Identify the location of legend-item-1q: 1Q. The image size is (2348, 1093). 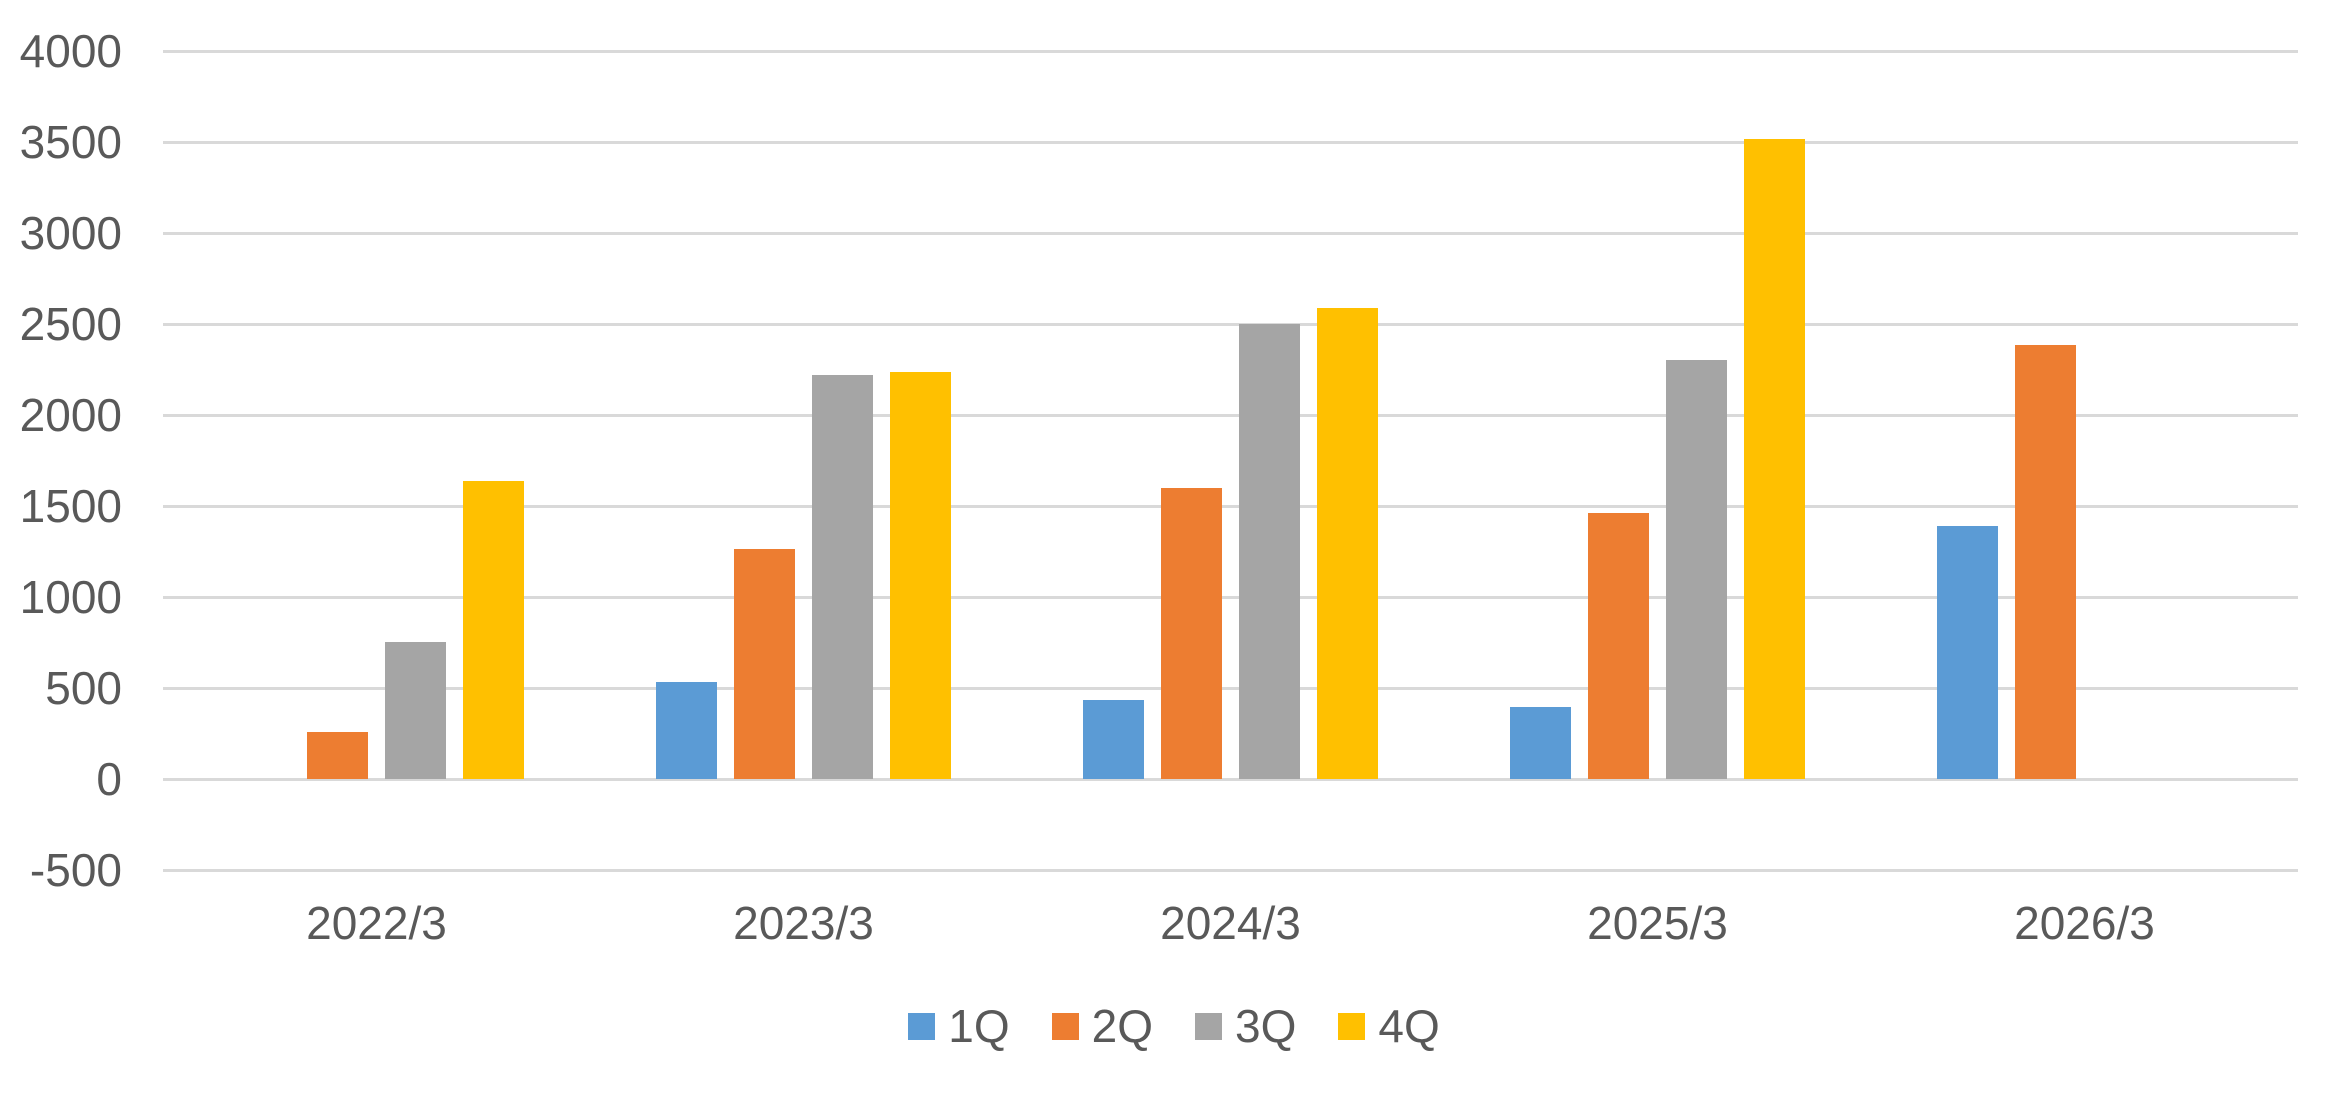
(959, 1026).